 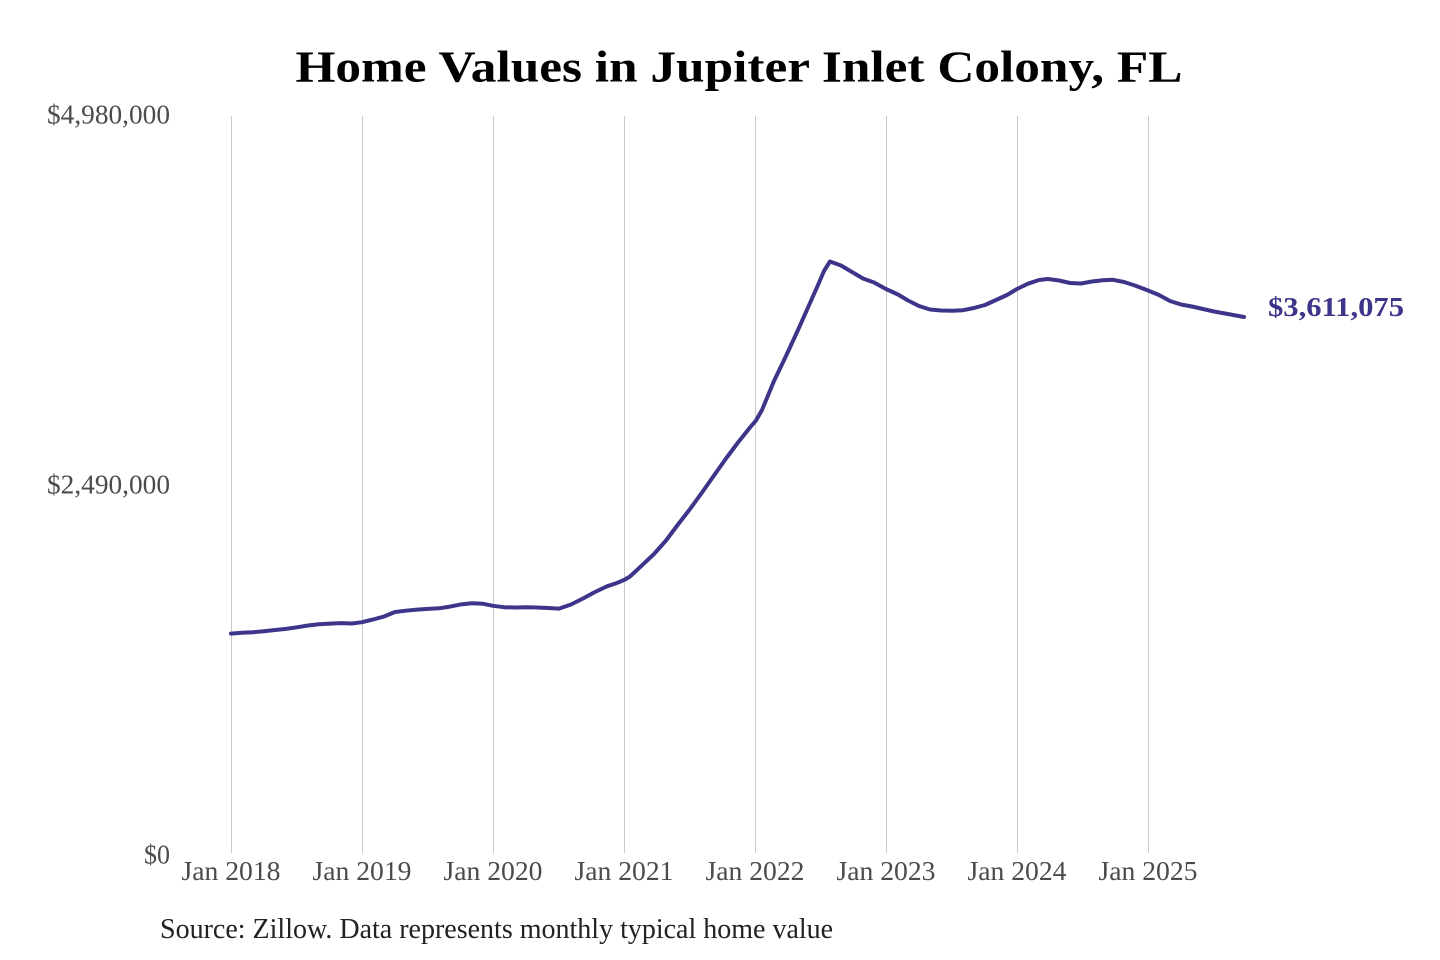 I want to click on svg-text: Jan 2025, so click(x=1148, y=871).